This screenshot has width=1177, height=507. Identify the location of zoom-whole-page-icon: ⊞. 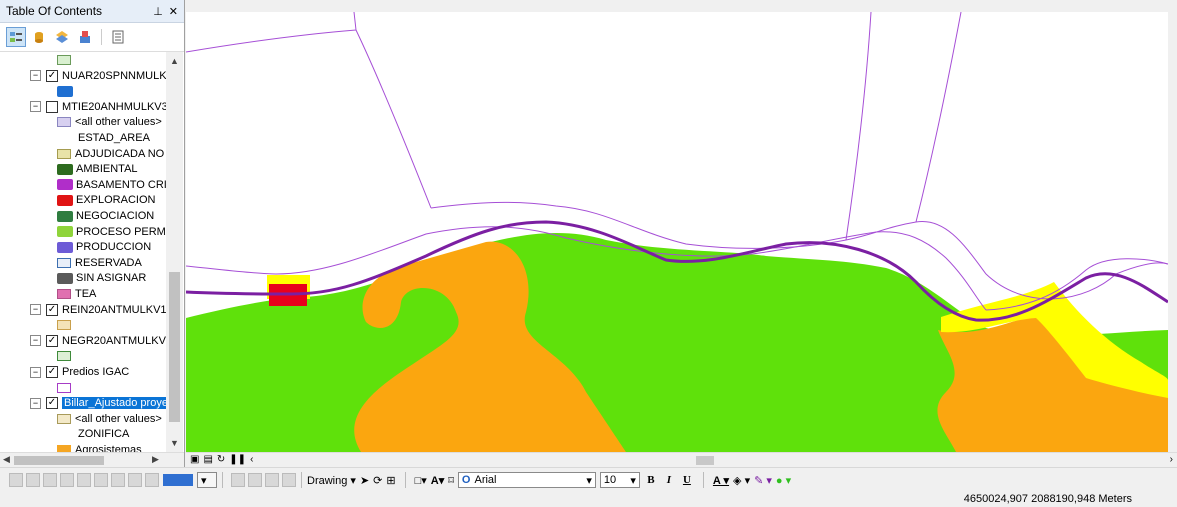
(391, 480).